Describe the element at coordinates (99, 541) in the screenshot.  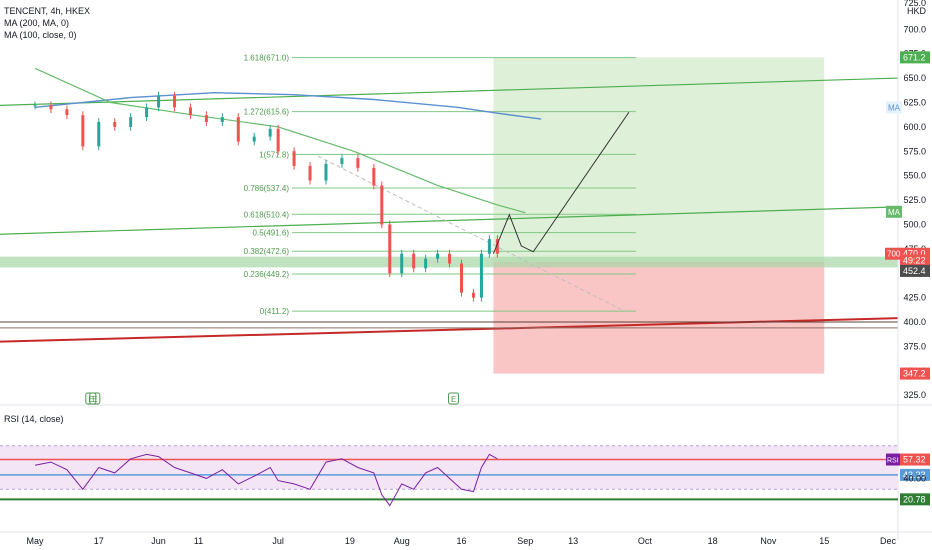
I see `x-tick-label: 17` at that location.